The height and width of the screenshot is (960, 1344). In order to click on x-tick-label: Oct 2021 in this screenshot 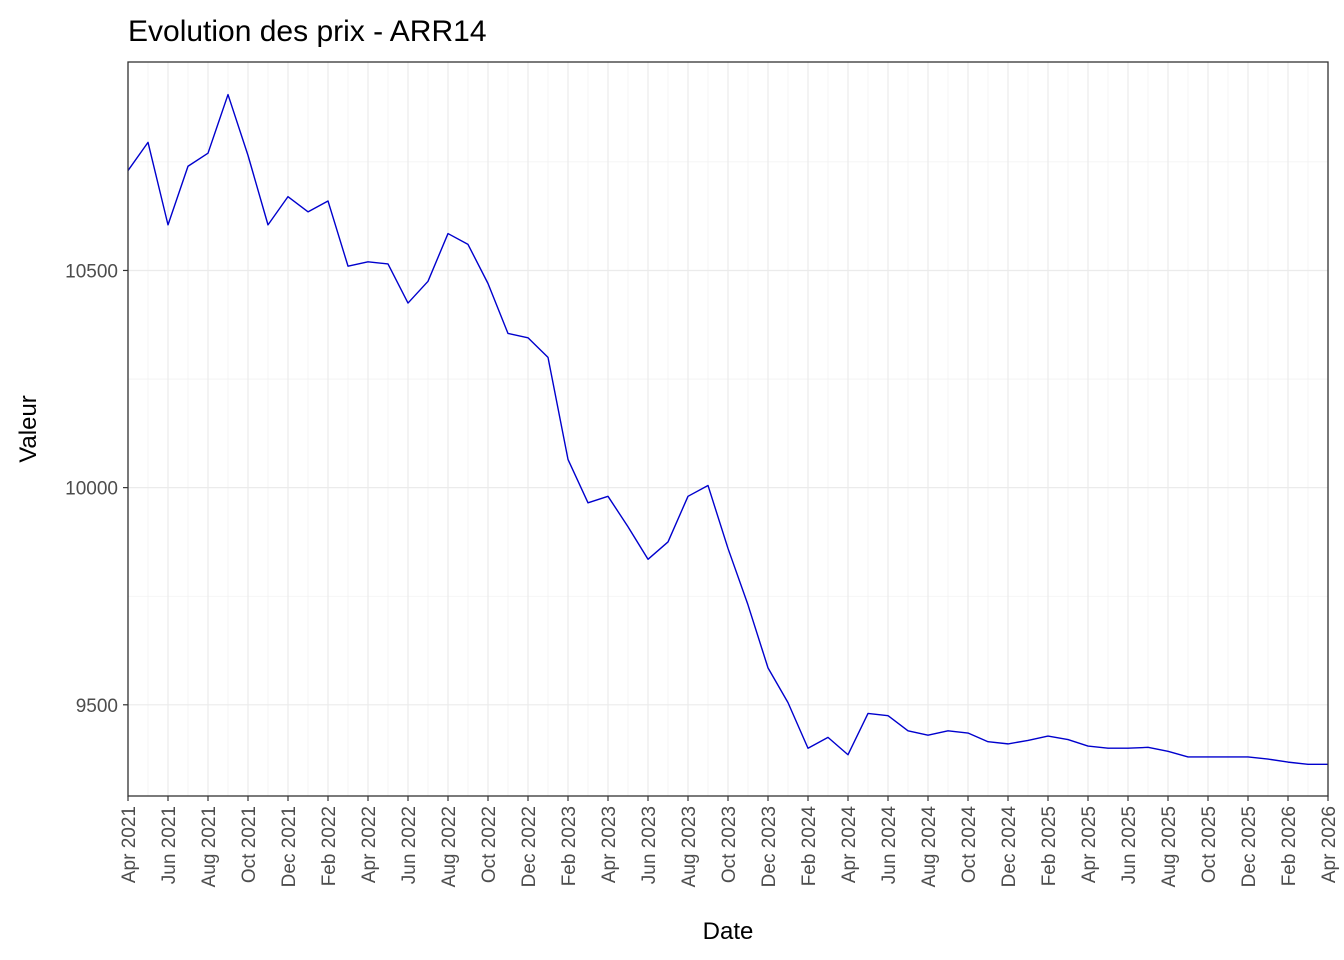, I will do `click(249, 844)`.